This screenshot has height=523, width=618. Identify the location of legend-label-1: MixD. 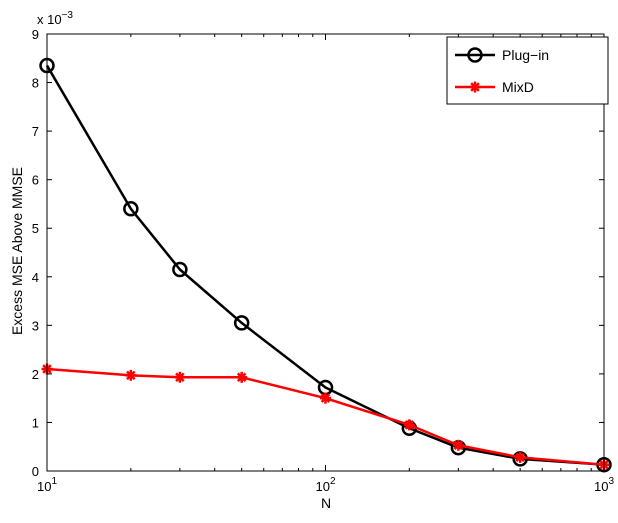
(518, 87).